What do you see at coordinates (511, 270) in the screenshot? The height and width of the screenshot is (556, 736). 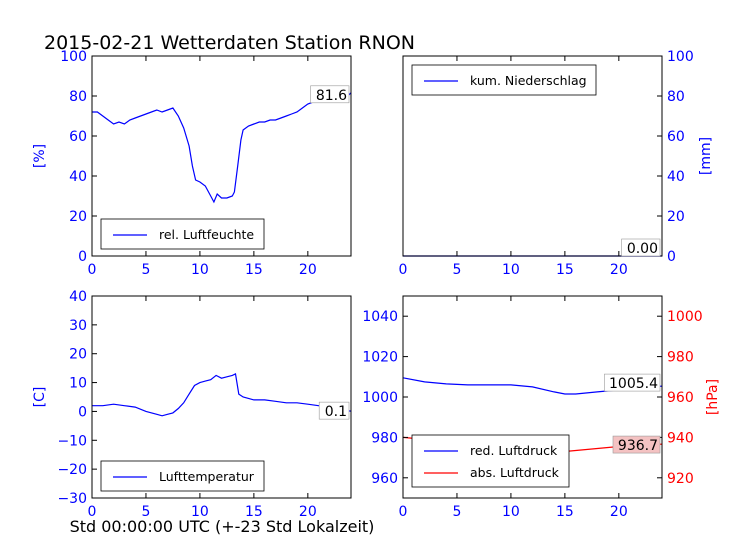 I see `panel-precipitation-xtick-label-2: 10` at bounding box center [511, 270].